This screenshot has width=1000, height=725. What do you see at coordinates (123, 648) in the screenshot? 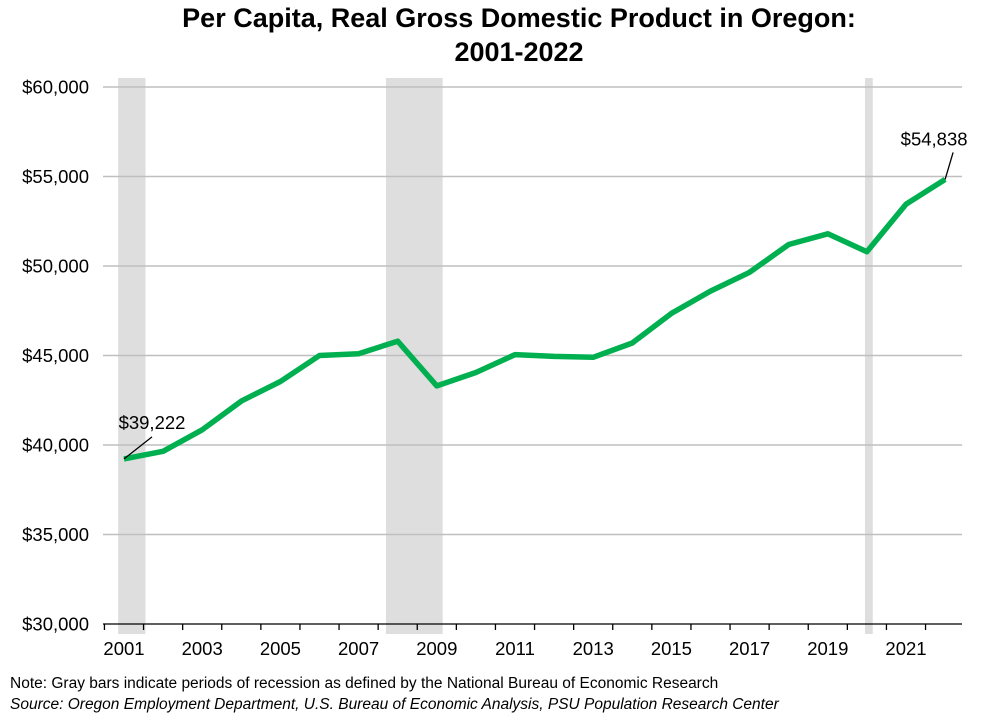
I see `x-tick-label-2001: 2001` at bounding box center [123, 648].